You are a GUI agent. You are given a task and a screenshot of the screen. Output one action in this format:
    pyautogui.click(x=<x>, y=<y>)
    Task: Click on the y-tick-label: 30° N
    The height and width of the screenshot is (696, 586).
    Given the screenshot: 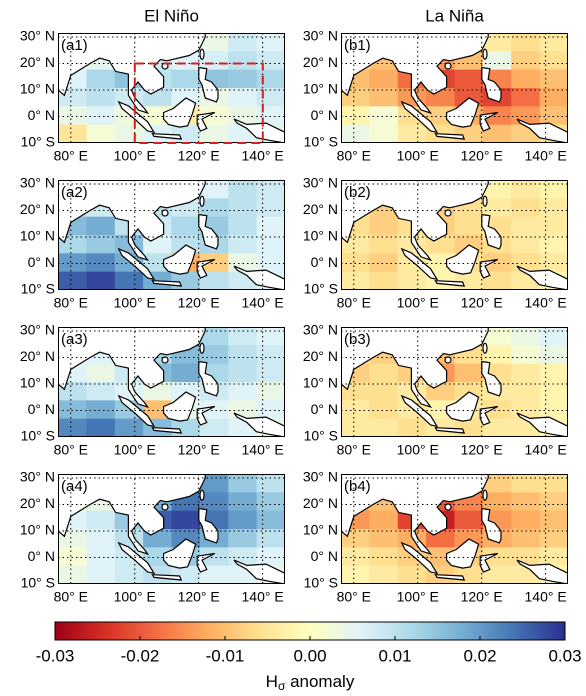 What is the action you would take?
    pyautogui.click(x=320, y=183)
    